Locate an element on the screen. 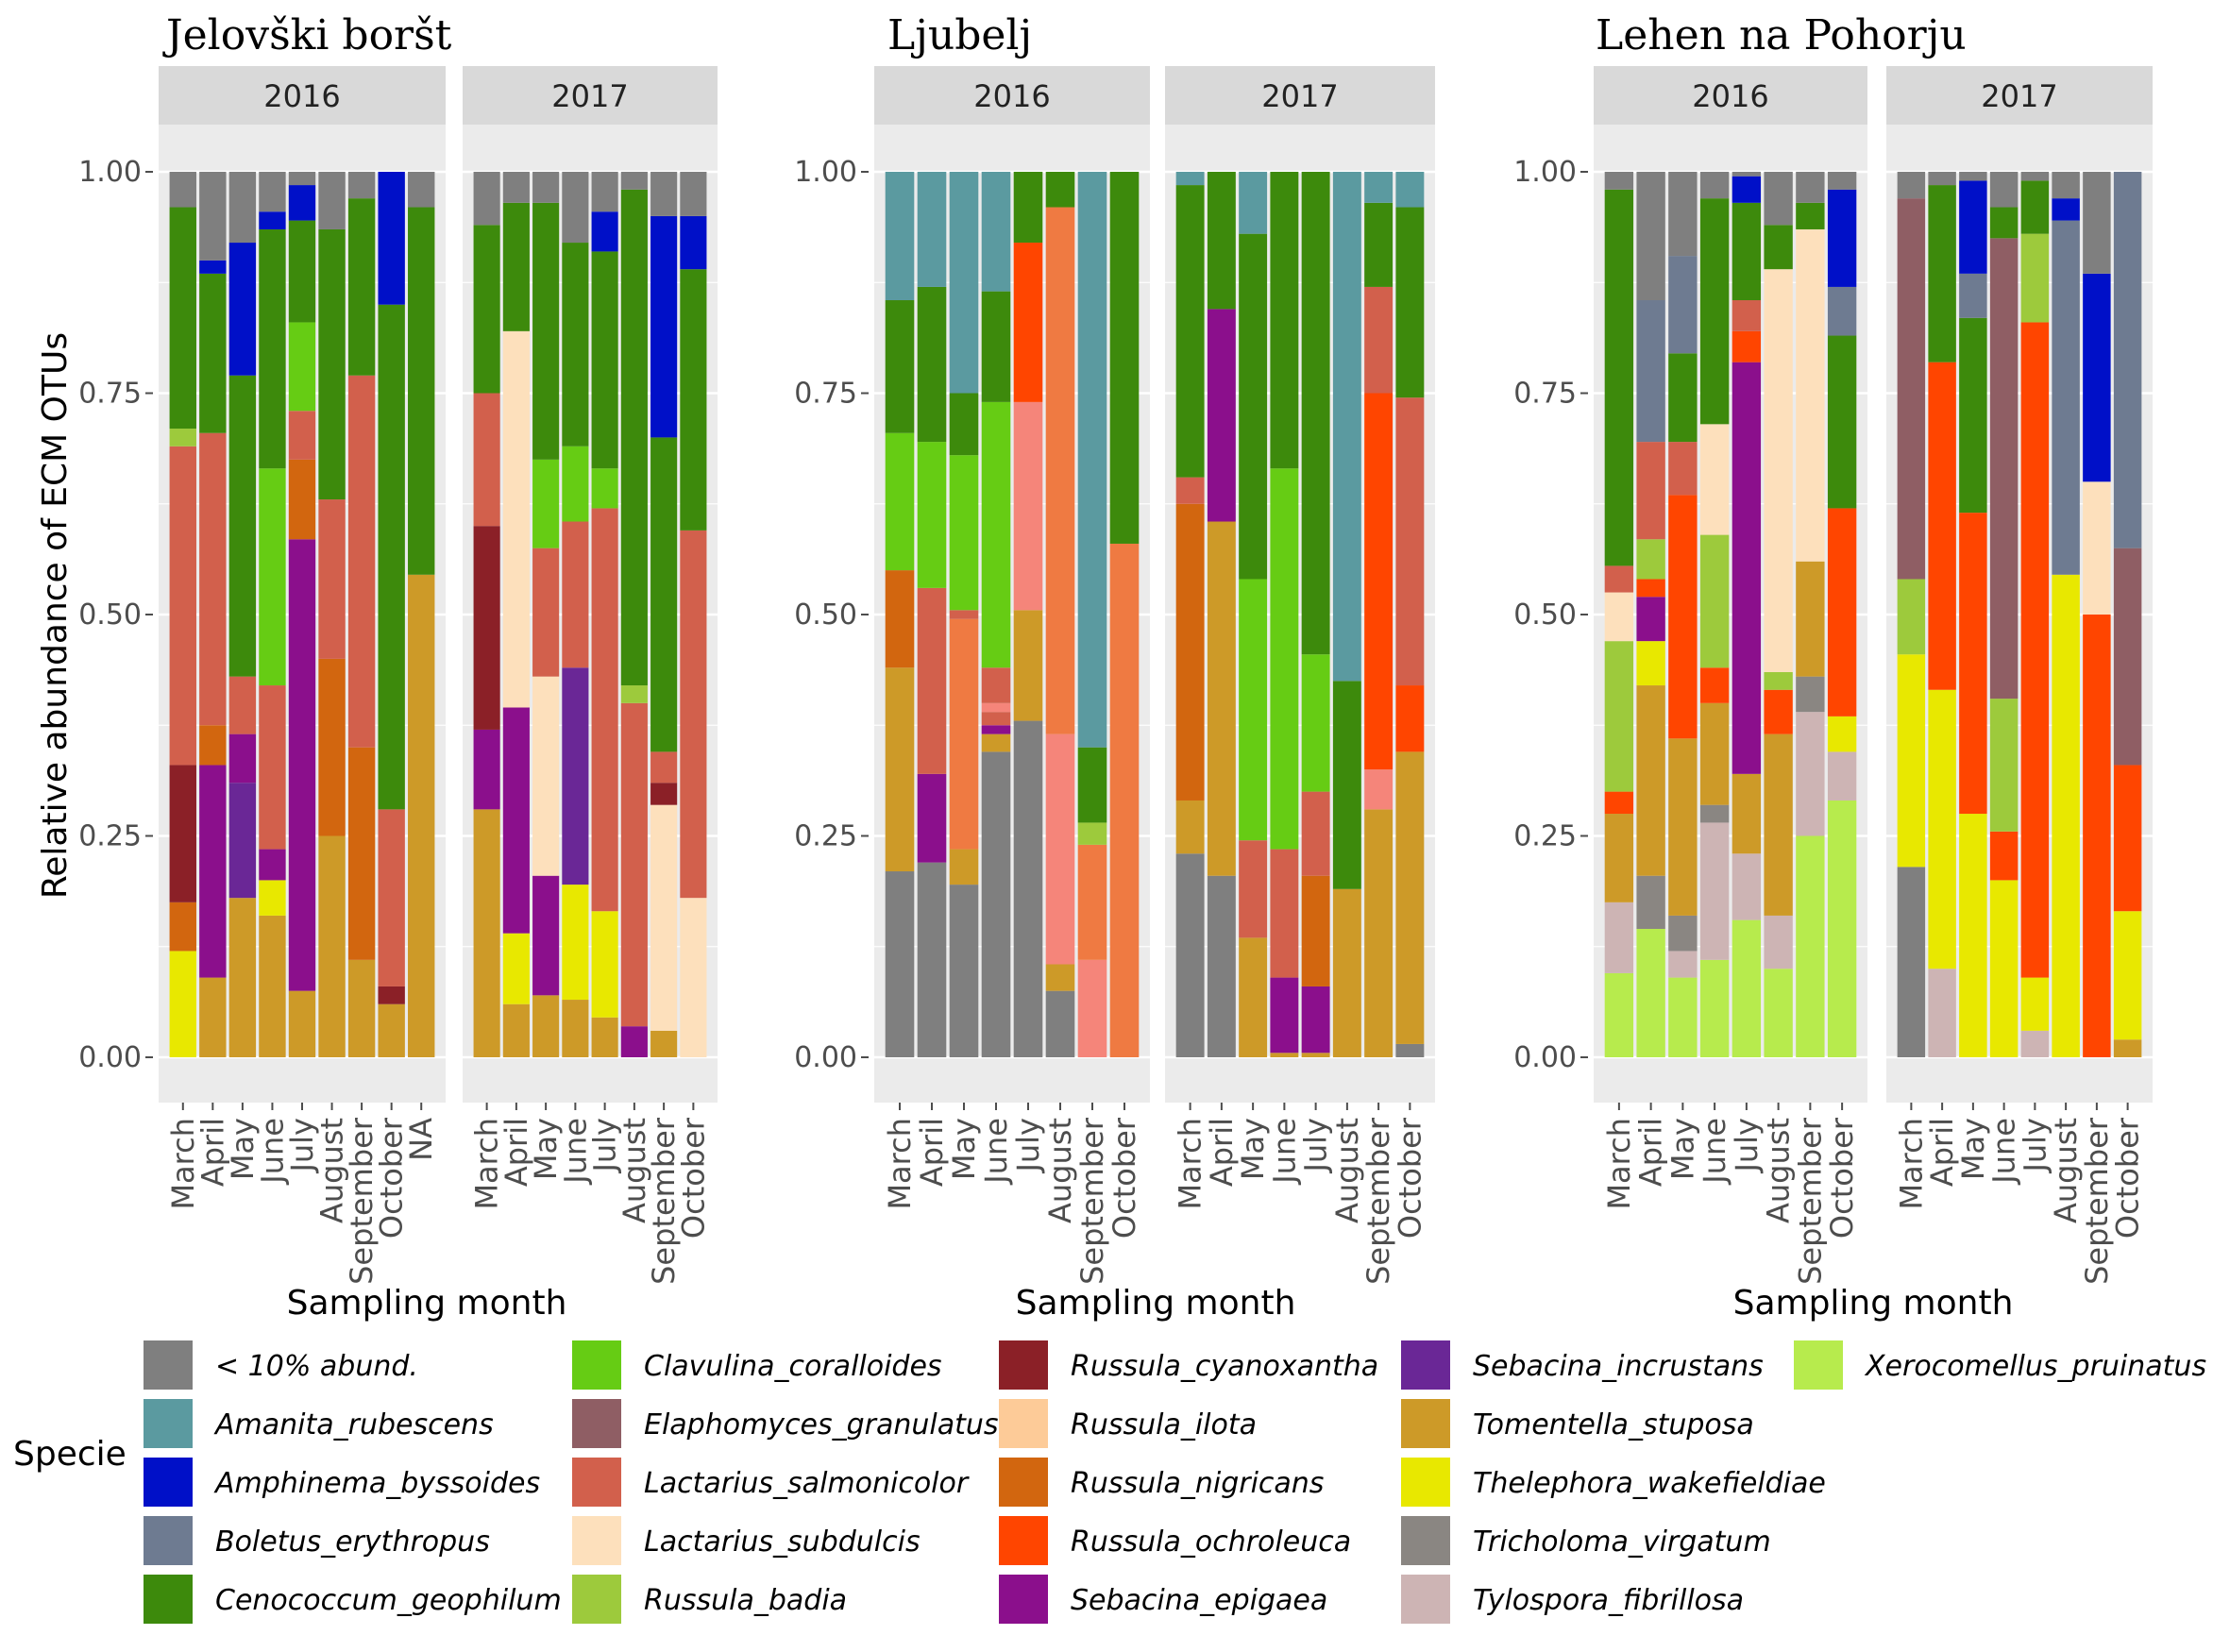  legend-entry: Tricholoma_virgatum is located at coordinates (1586, 1540).